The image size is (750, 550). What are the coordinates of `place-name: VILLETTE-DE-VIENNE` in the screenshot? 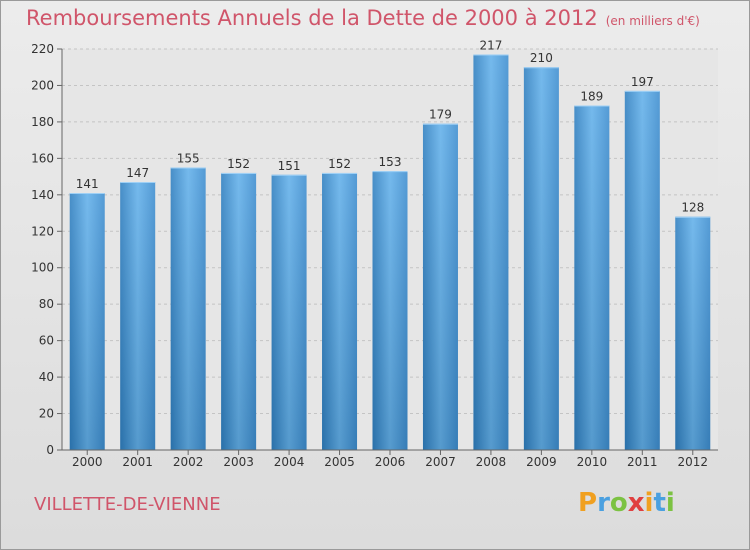 It's located at (127, 504).